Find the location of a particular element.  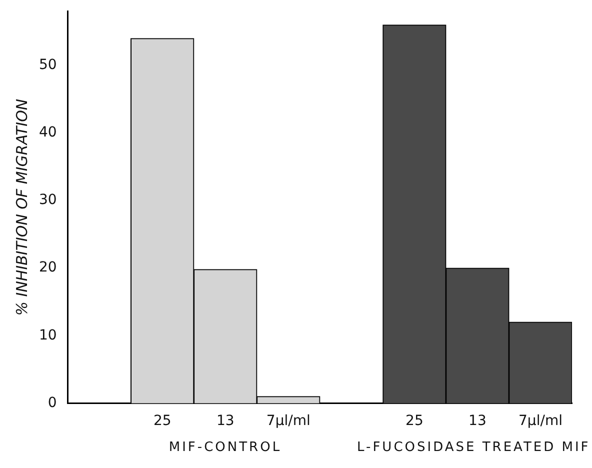

y-tick-label: 40 is located at coordinates (47, 132).